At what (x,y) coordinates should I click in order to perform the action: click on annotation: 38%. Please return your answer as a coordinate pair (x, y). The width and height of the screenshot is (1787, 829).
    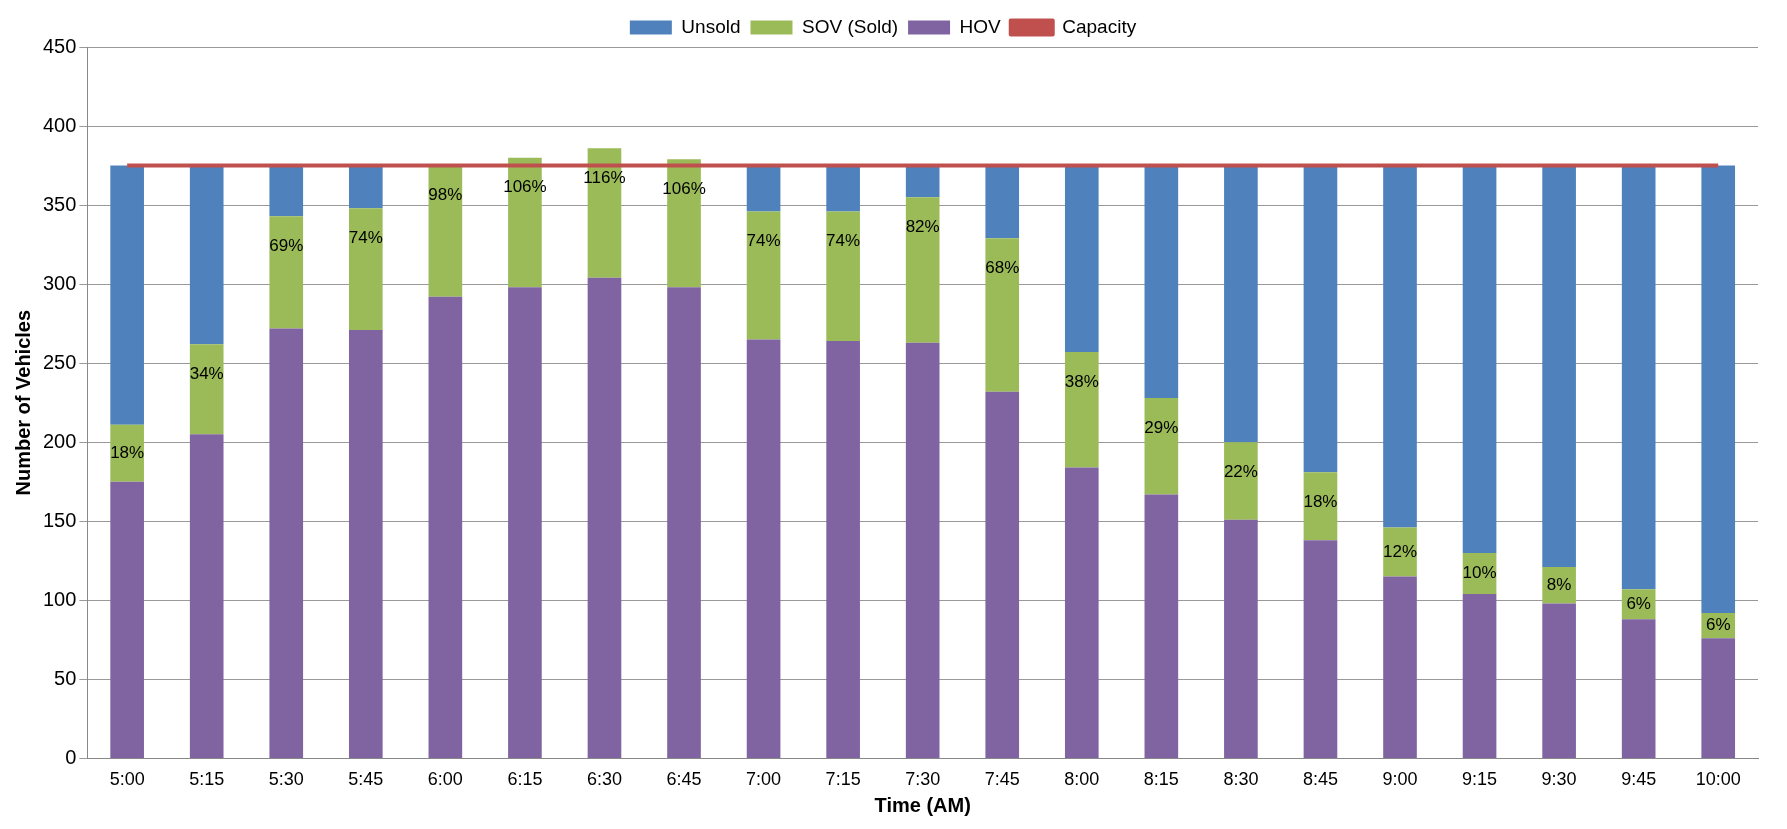
    Looking at the image, I should click on (1081, 381).